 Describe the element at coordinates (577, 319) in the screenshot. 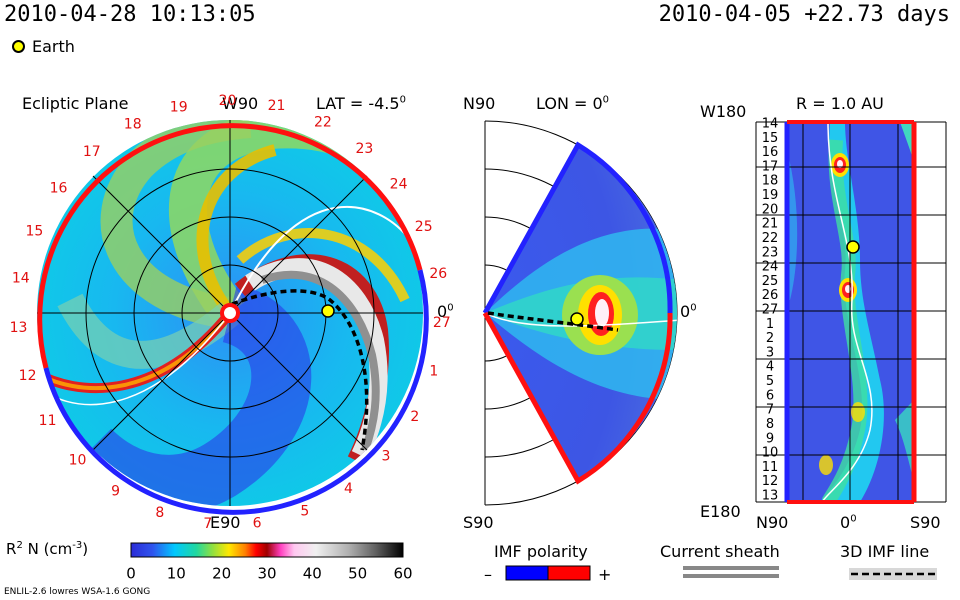

I see `meridional-earth-marker` at that location.